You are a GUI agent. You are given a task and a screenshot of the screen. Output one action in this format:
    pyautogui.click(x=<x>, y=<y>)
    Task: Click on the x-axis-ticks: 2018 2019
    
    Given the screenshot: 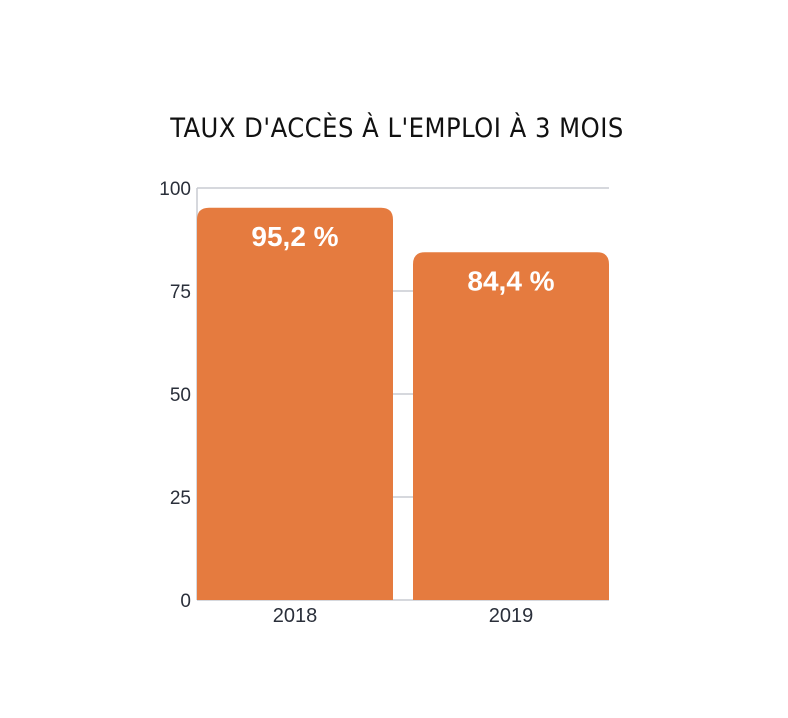 What is the action you would take?
    pyautogui.click(x=403, y=616)
    